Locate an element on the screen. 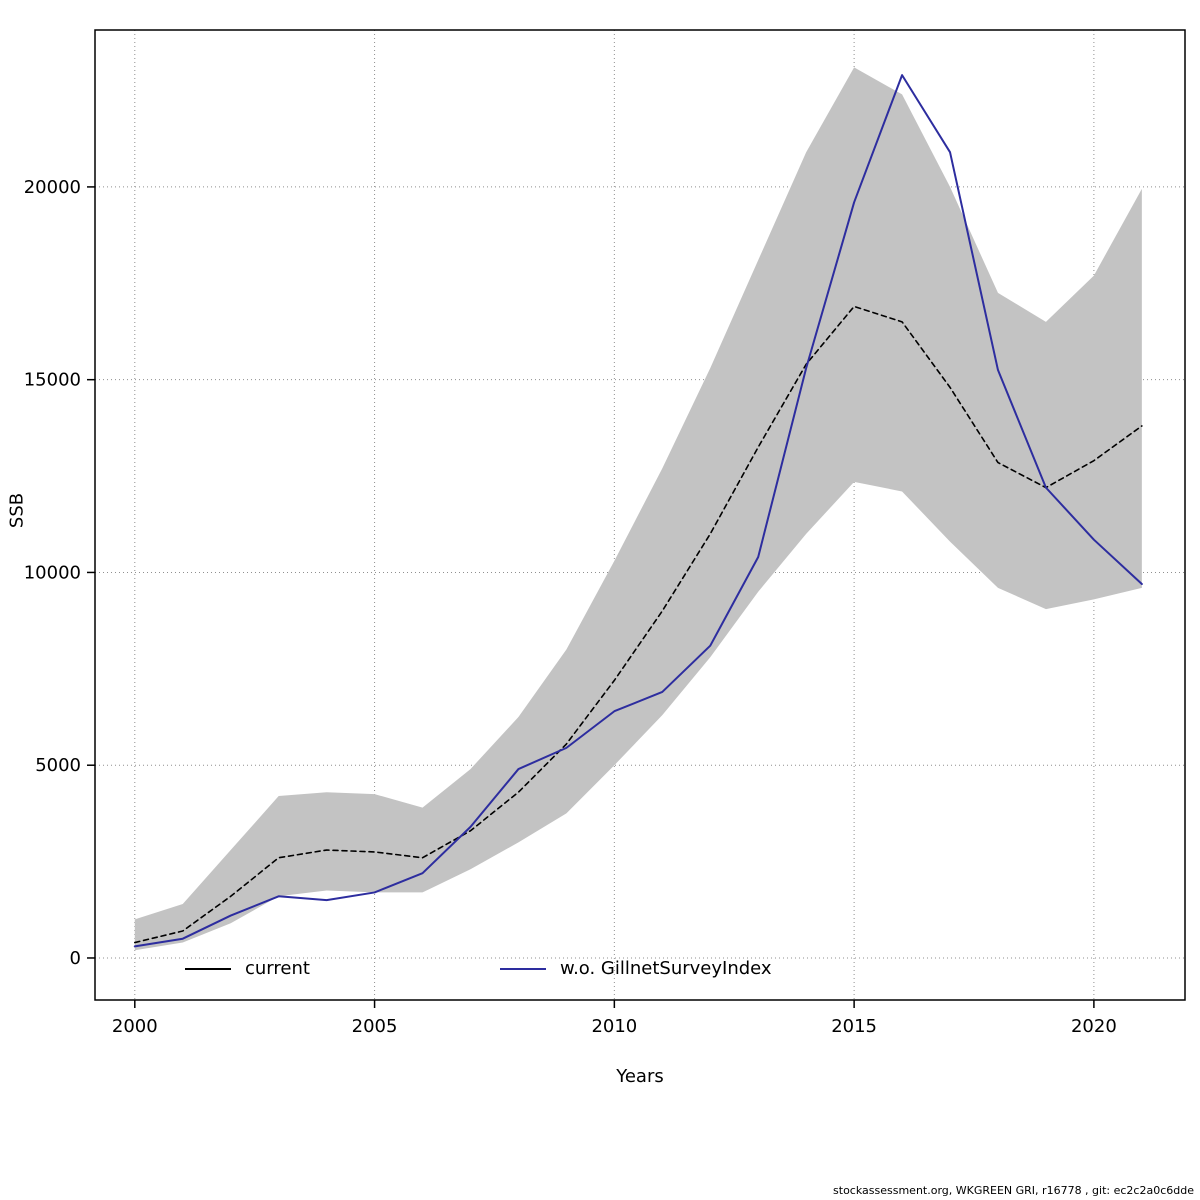 The width and height of the screenshot is (1200, 1200). legend-item-current: current is located at coordinates (247, 968).